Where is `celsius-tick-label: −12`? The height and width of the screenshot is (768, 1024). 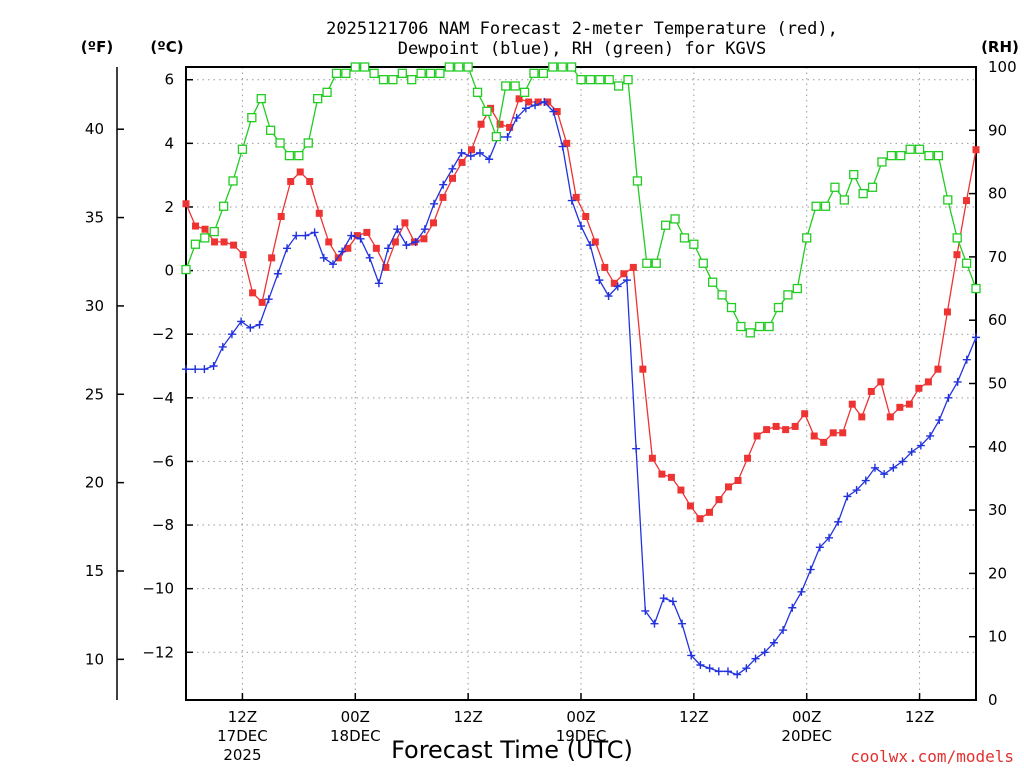 celsius-tick-label: −12 is located at coordinates (158, 652).